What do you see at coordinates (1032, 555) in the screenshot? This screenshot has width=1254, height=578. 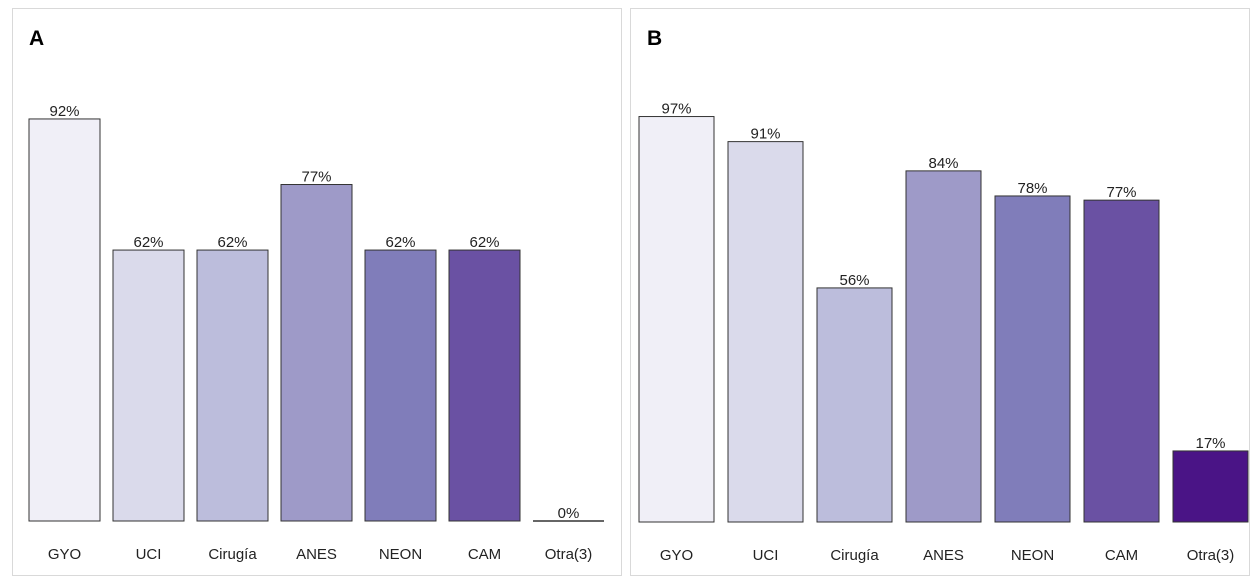 I see `category-label-b-neon: NEON` at bounding box center [1032, 555].